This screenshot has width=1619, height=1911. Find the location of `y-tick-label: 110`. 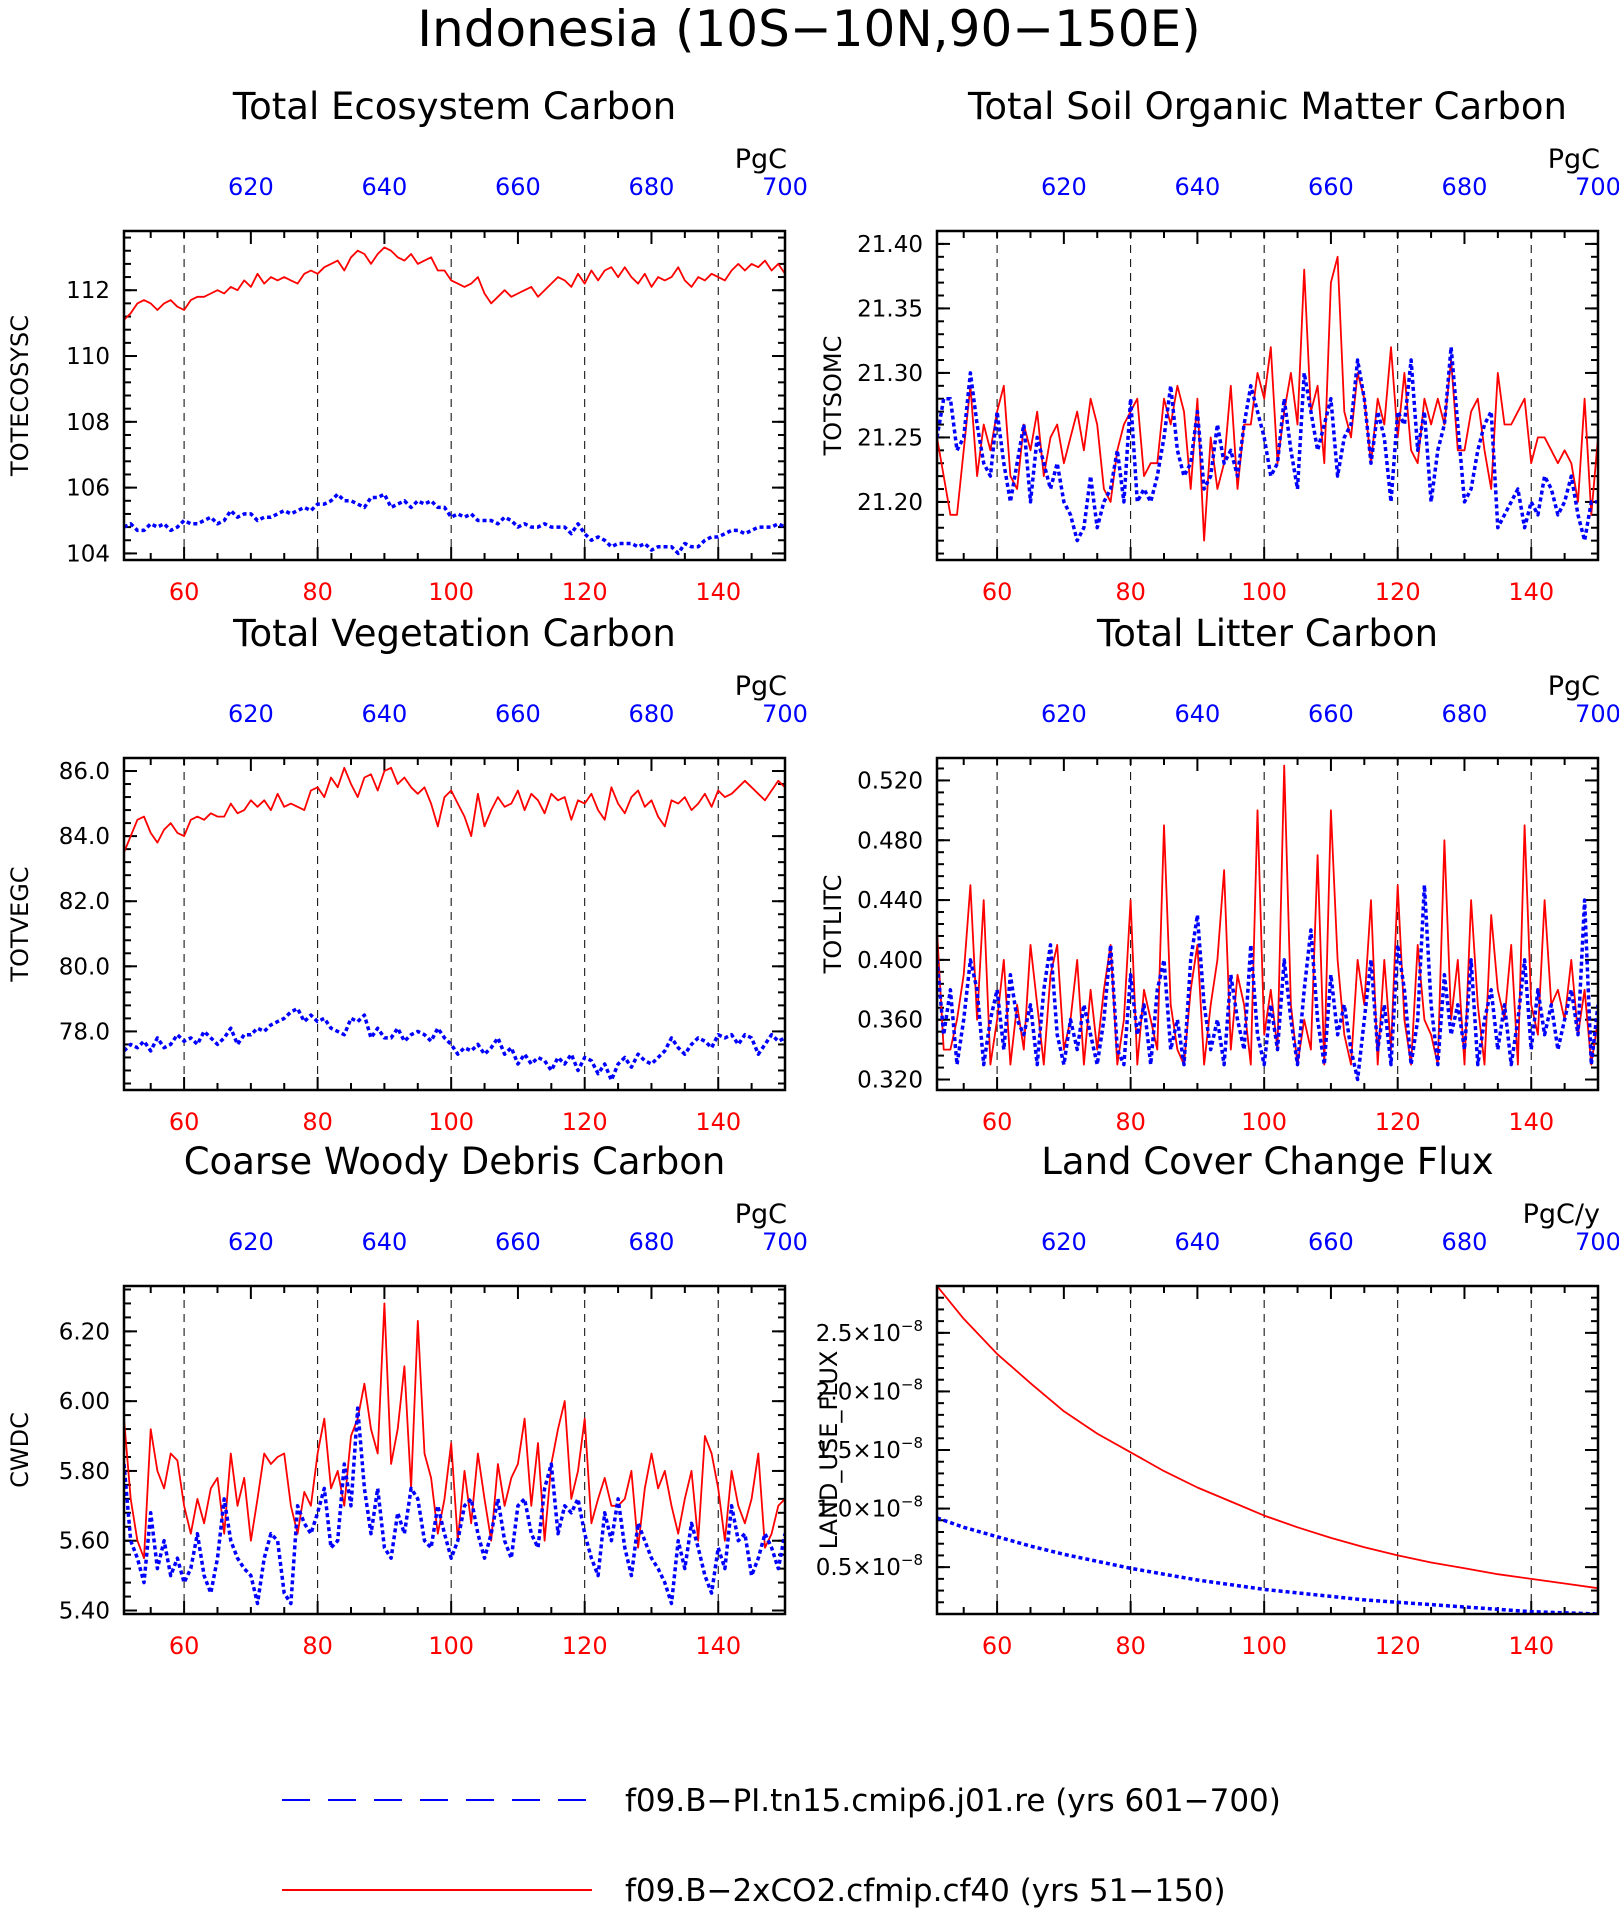

y-tick-label: 110 is located at coordinates (88, 357).